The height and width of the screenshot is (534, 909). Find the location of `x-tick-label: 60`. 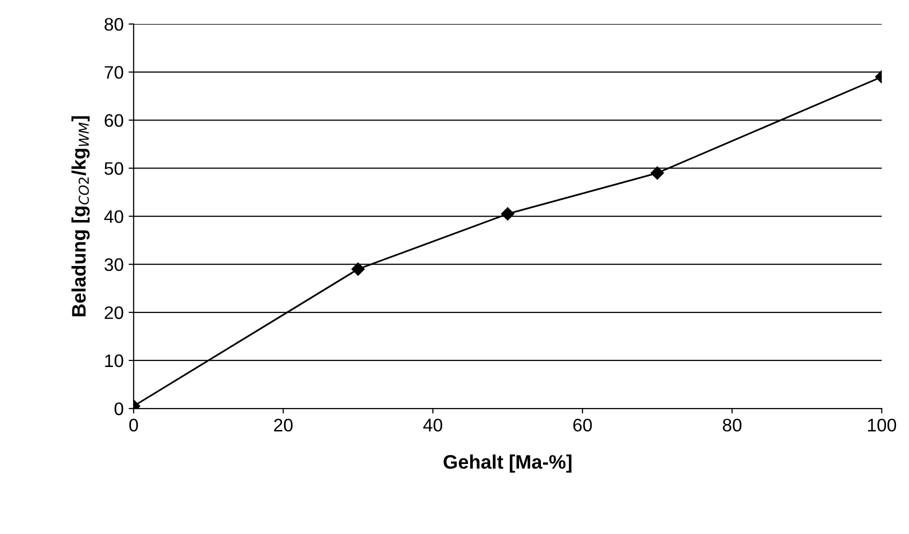

x-tick-label: 60 is located at coordinates (582, 425).